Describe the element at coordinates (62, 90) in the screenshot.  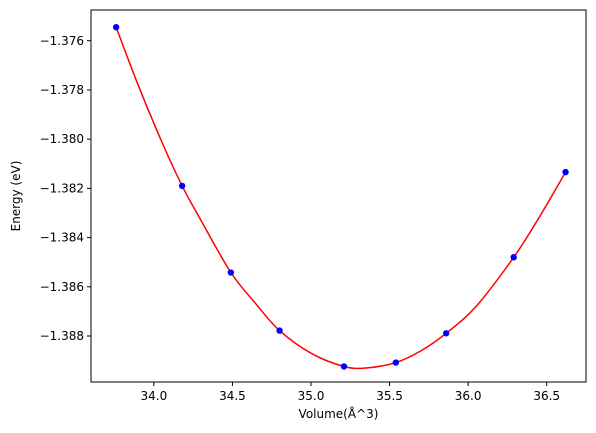
I see `y-tick-label: −1.378` at that location.